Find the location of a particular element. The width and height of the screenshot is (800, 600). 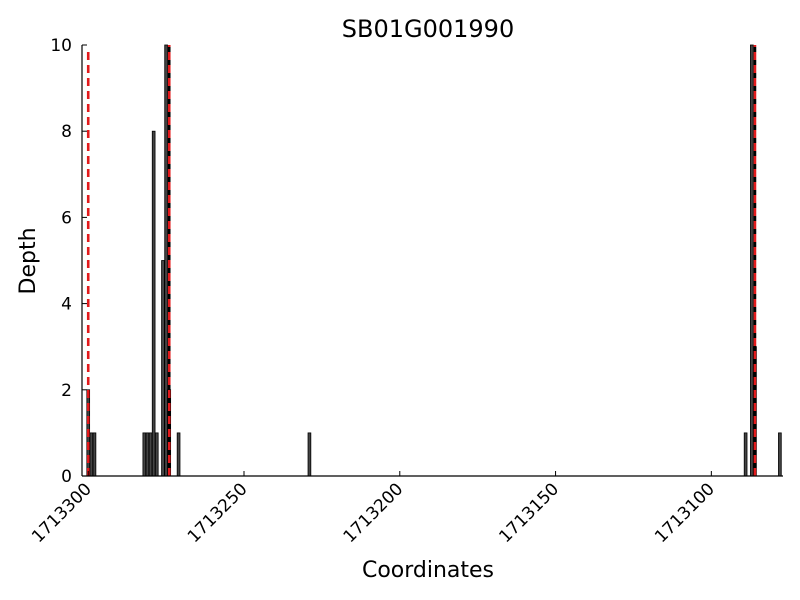

x-tick-label: 1713200 is located at coordinates (374, 513).